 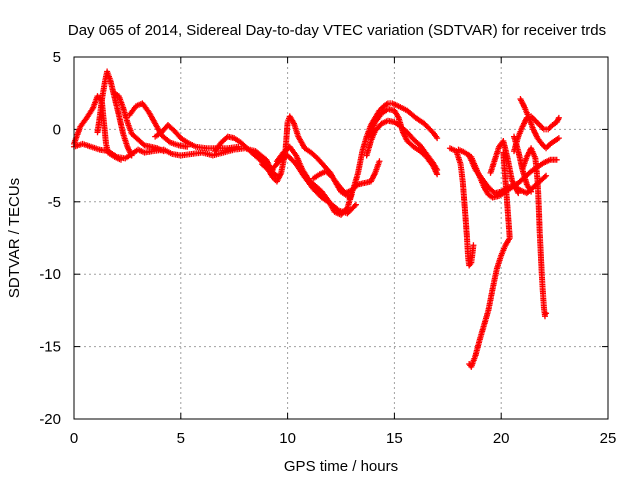 I want to click on series-arc-o, so click(x=461, y=207).